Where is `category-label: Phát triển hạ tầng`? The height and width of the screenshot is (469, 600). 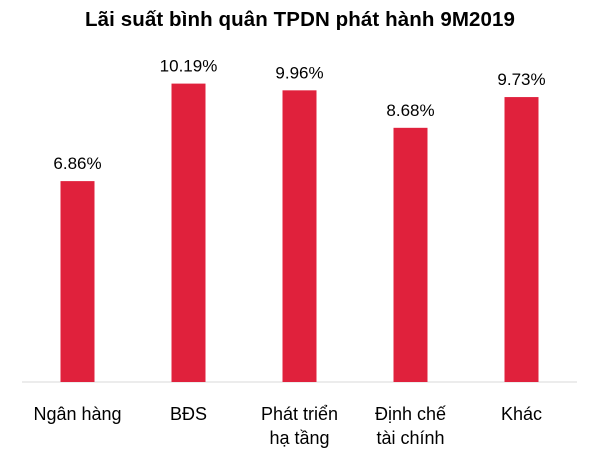 category-label: Phát triển hạ tầng is located at coordinates (299, 426).